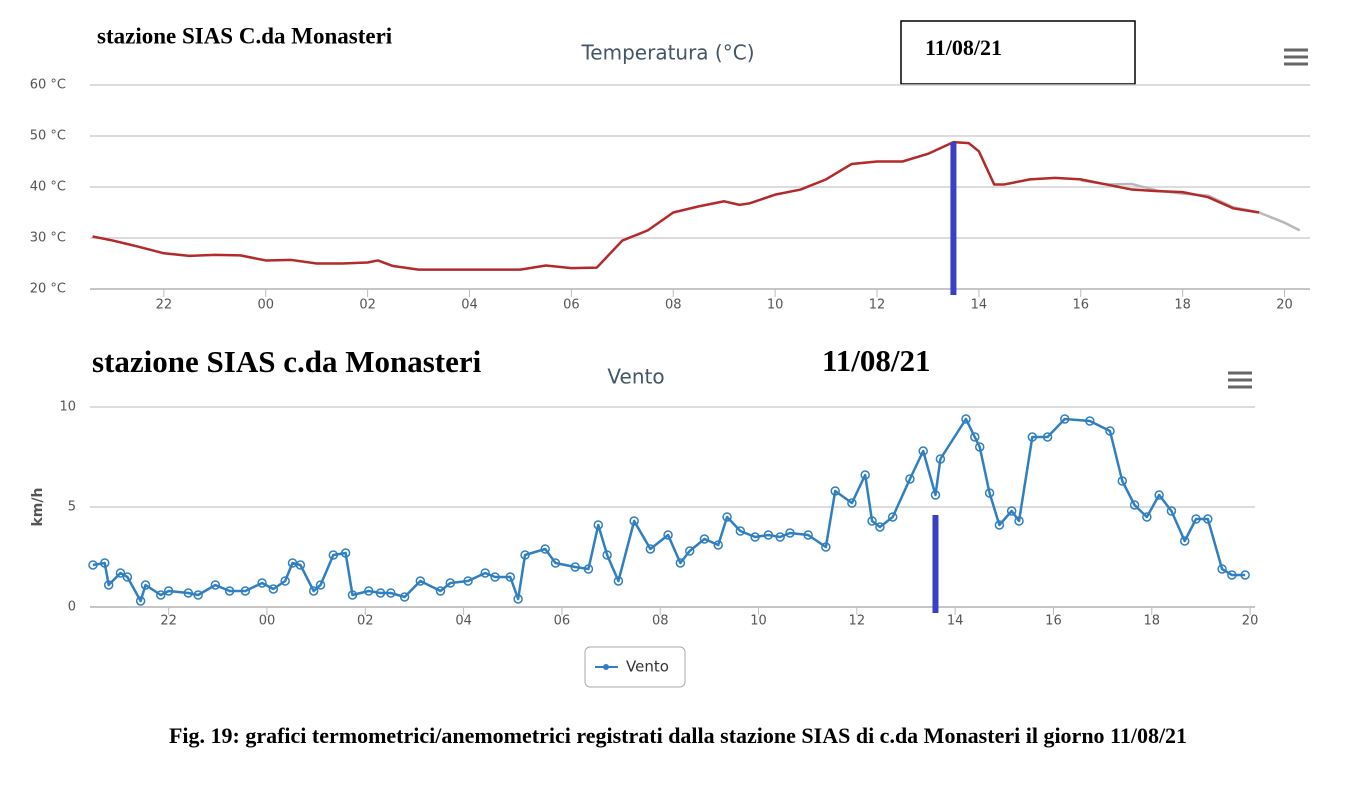 The height and width of the screenshot is (785, 1356). What do you see at coordinates (38, 507) in the screenshot?
I see `y-axis-label: km/h` at bounding box center [38, 507].